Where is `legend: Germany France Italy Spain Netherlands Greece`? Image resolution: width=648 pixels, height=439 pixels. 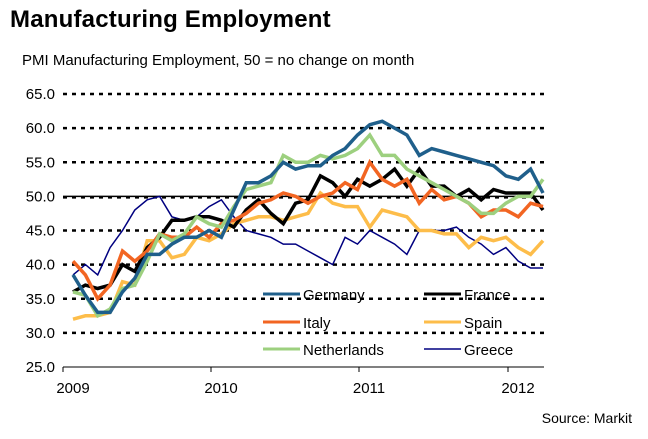
legend: Germany France Italy Spain Netherlands Greece is located at coordinates (388, 323).